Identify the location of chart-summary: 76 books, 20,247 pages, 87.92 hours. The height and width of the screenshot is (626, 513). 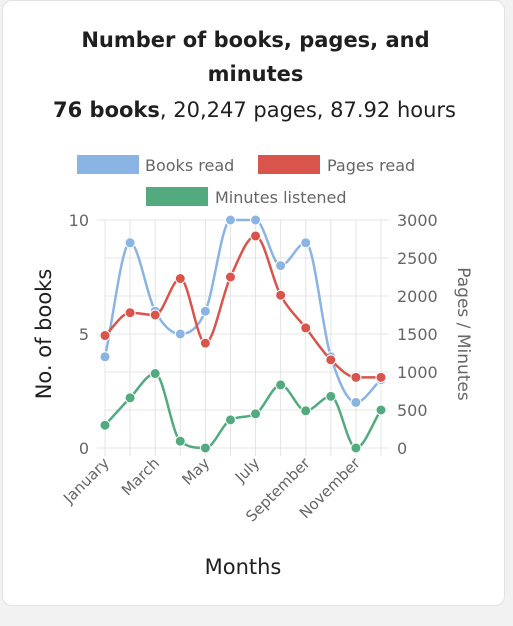
(254, 110).